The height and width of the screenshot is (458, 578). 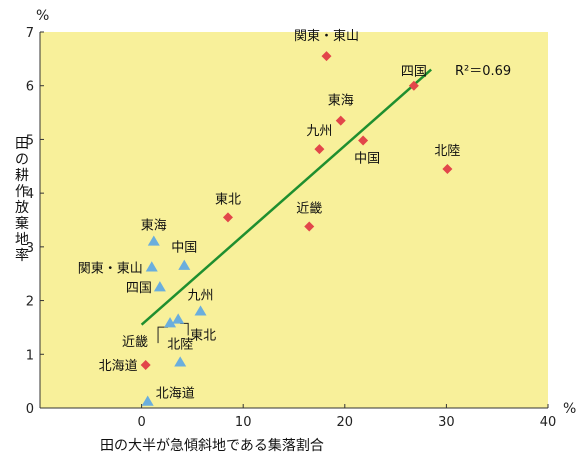 What do you see at coordinates (548, 422) in the screenshot?
I see `x-tick-label: 40` at bounding box center [548, 422].